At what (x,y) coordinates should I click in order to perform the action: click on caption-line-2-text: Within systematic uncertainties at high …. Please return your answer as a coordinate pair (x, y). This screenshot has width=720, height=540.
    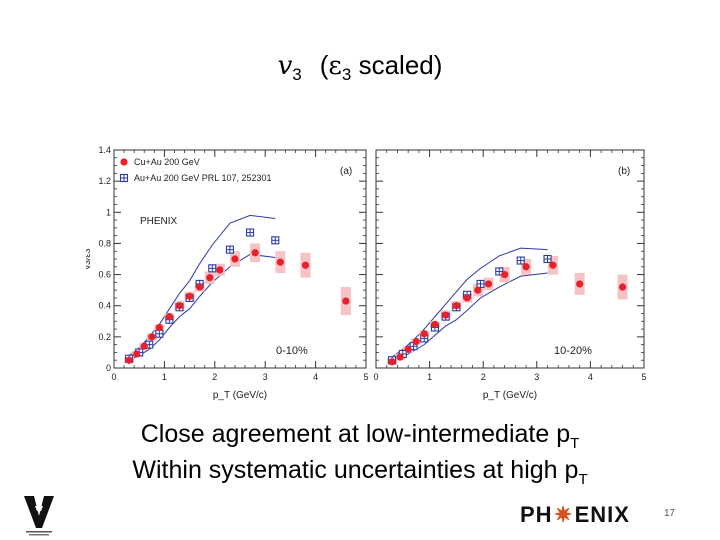
    Looking at the image, I should click on (355, 470).